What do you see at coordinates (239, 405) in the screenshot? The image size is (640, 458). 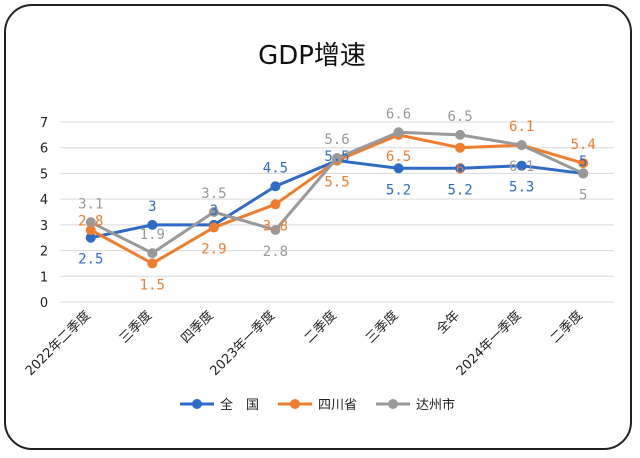 I see `legend-label: 全 国` at bounding box center [239, 405].